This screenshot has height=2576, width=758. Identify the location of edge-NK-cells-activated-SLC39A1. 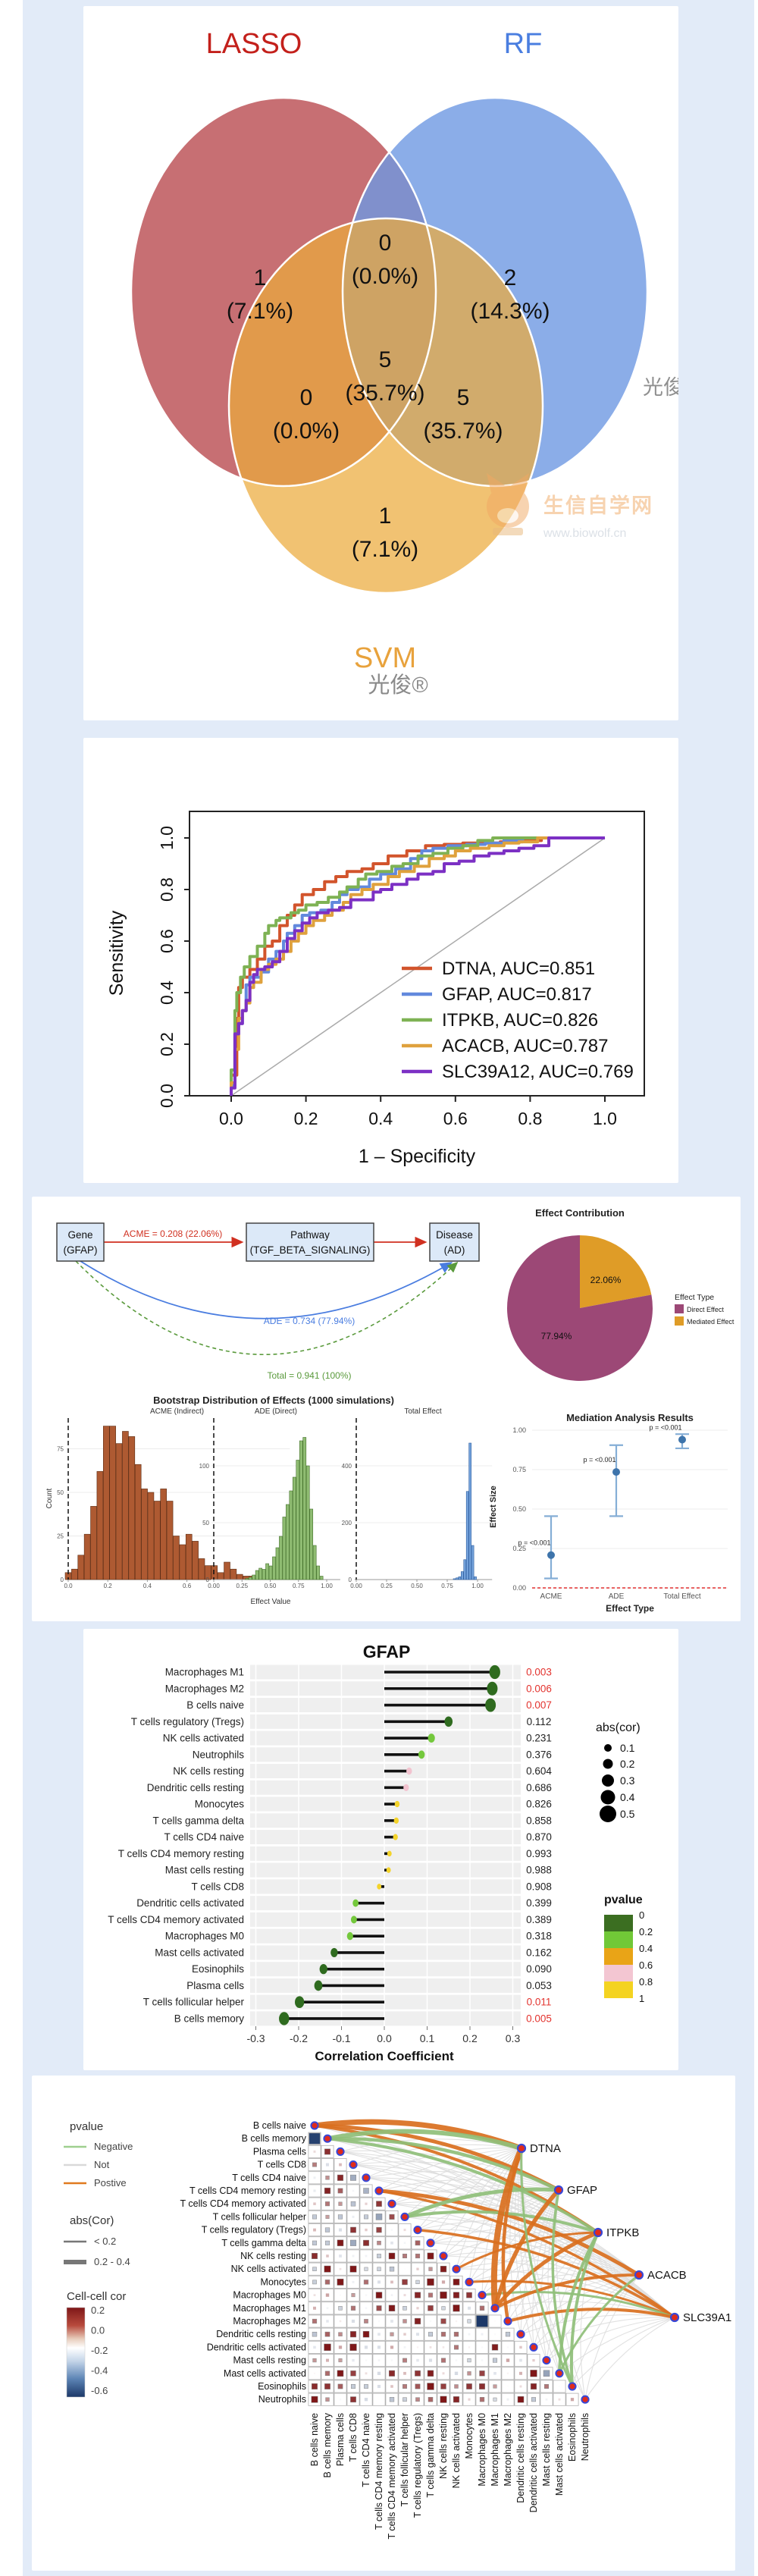
(565, 2293).